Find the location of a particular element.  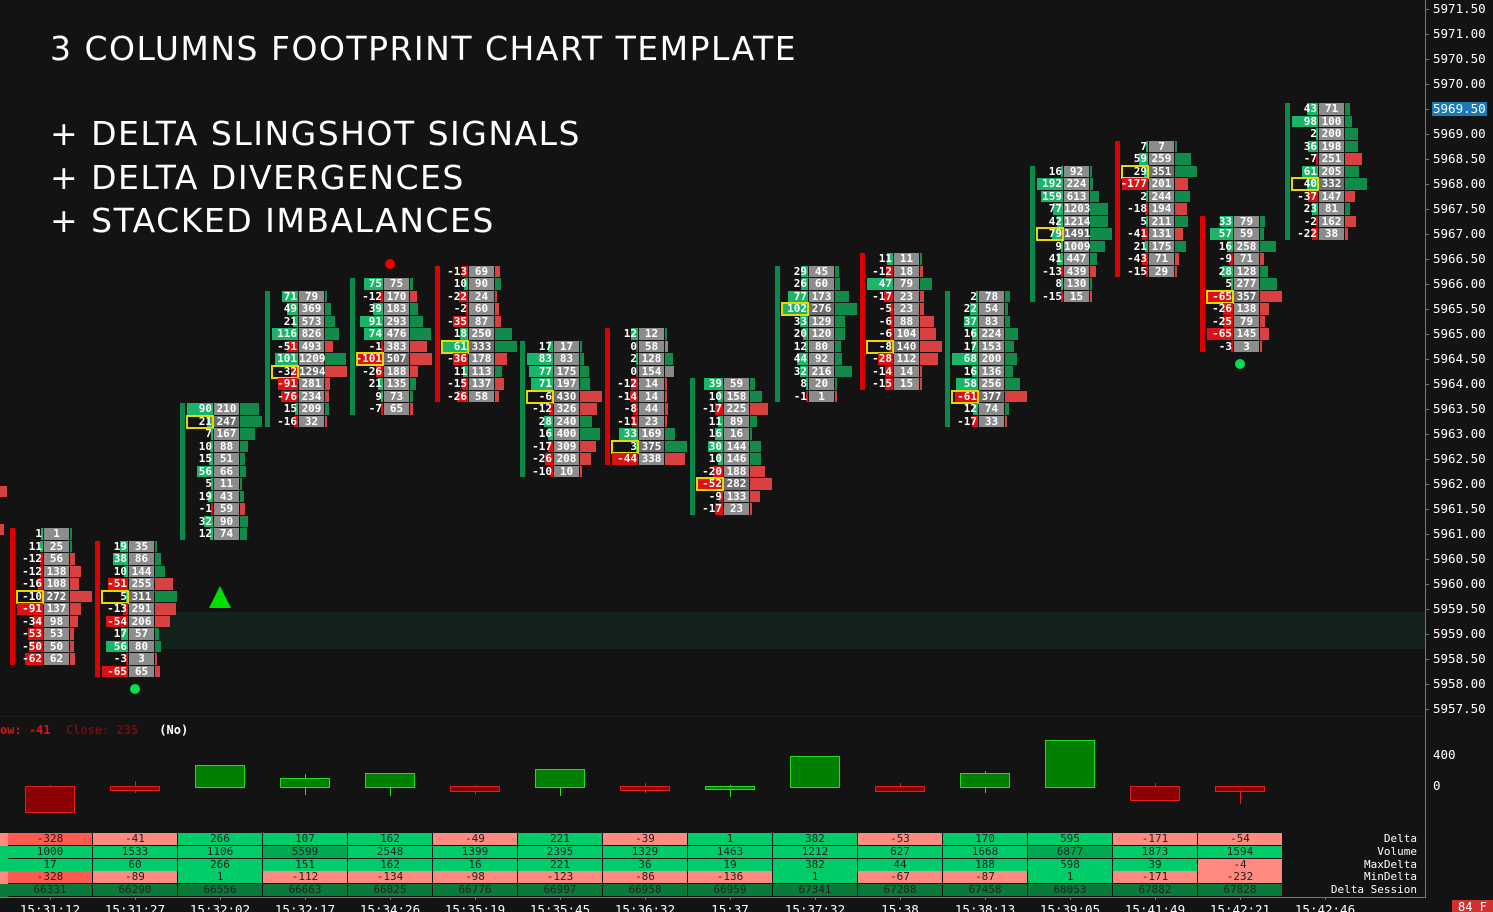

poc-imbalance-box is located at coordinates (115, 596).